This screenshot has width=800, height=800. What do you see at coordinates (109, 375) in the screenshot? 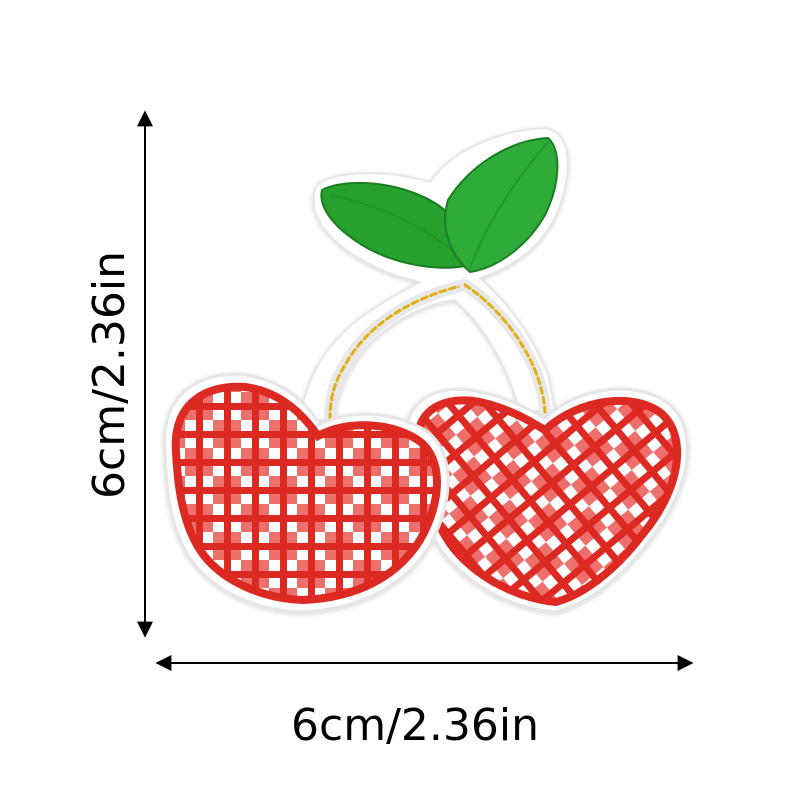
I see `height-dimension-label: 6cm/2.36in` at bounding box center [109, 375].